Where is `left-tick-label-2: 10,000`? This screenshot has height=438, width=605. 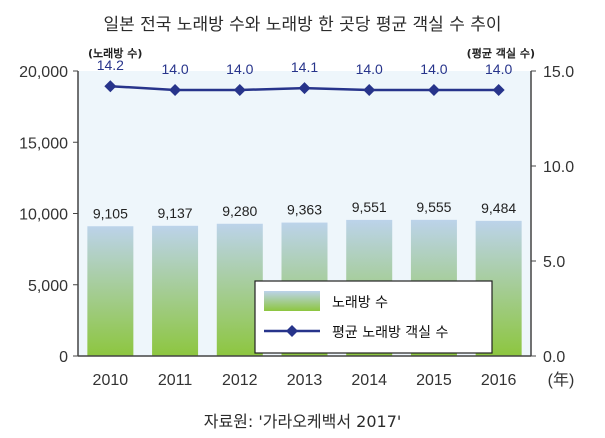 left-tick-label-2: 10,000 is located at coordinates (43, 215).